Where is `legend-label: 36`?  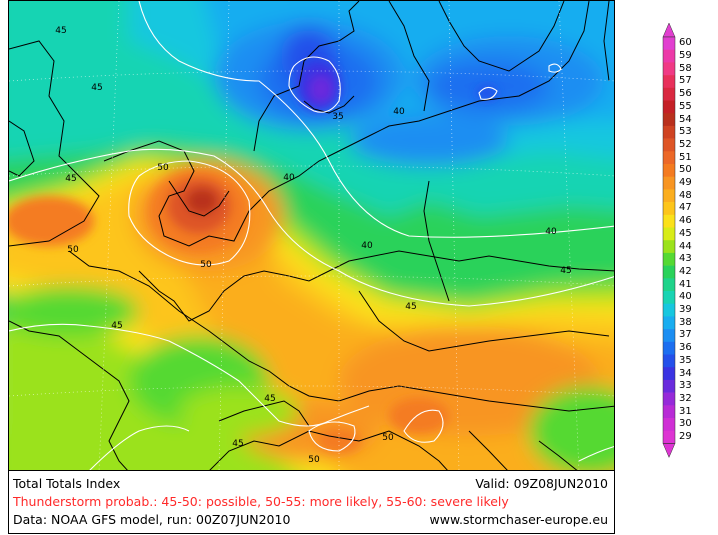
legend-label: 36 is located at coordinates (685, 348).